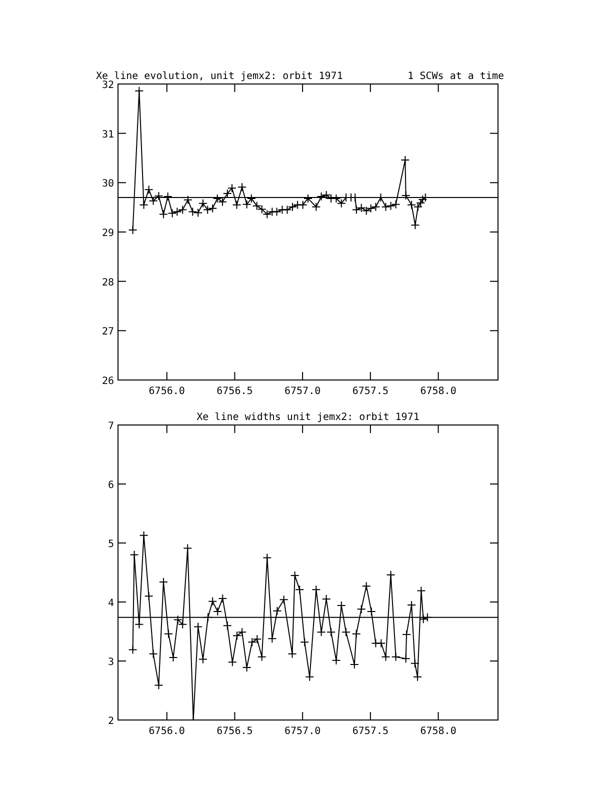 The height and width of the screenshot is (792, 612). I want to click on chart-title: Xe line widths unit jemx2: orbit 1971, so click(308, 417).